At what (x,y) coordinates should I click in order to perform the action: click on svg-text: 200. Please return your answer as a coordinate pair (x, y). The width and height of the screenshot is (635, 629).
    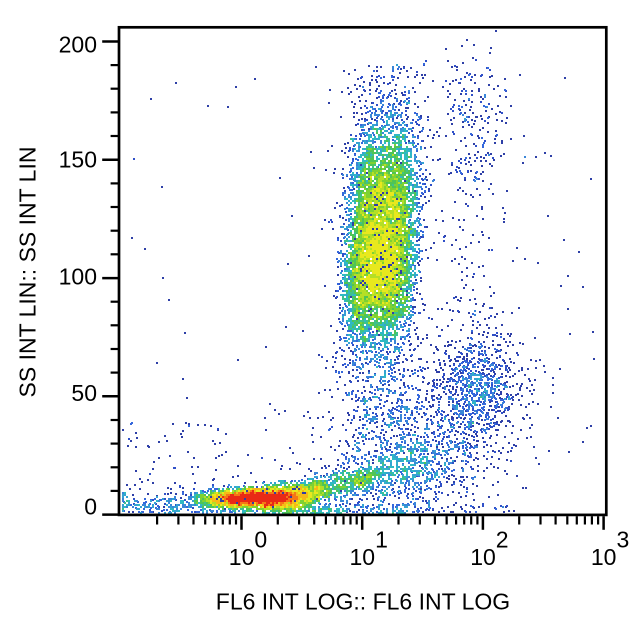
    Looking at the image, I should click on (78, 45).